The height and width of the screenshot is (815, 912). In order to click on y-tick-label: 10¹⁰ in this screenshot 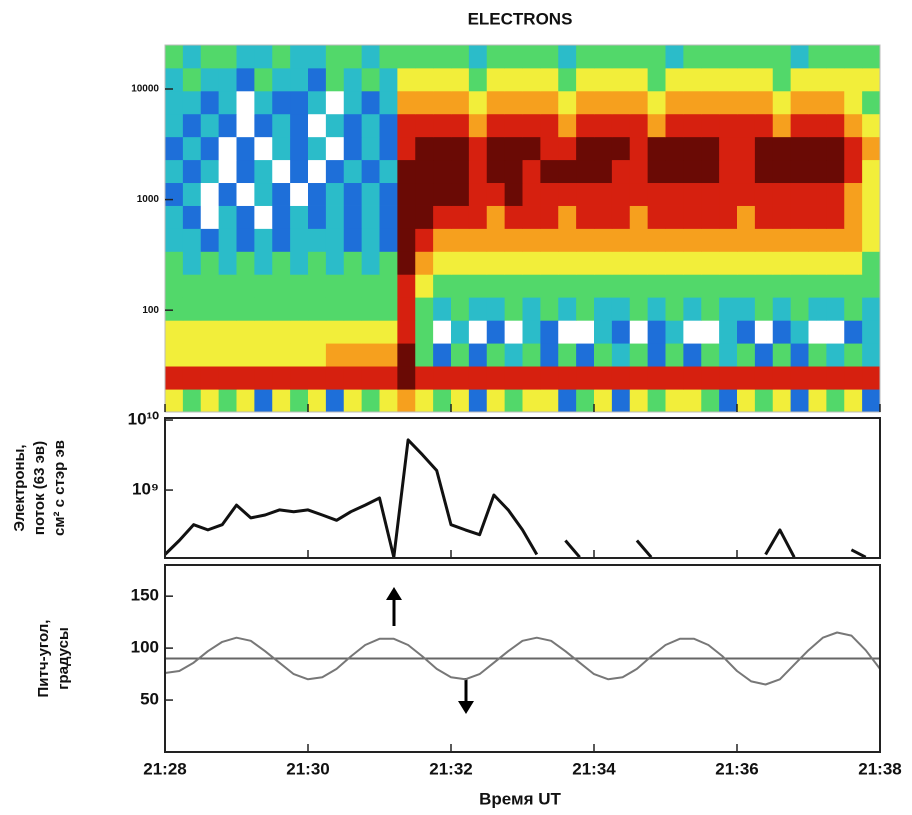, I will do `click(144, 419)`.